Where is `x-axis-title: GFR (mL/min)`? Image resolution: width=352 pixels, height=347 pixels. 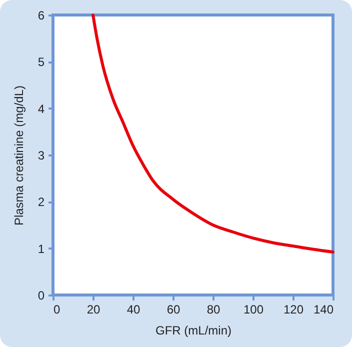
x-axis-title: GFR (mL/min) is located at coordinates (194, 331).